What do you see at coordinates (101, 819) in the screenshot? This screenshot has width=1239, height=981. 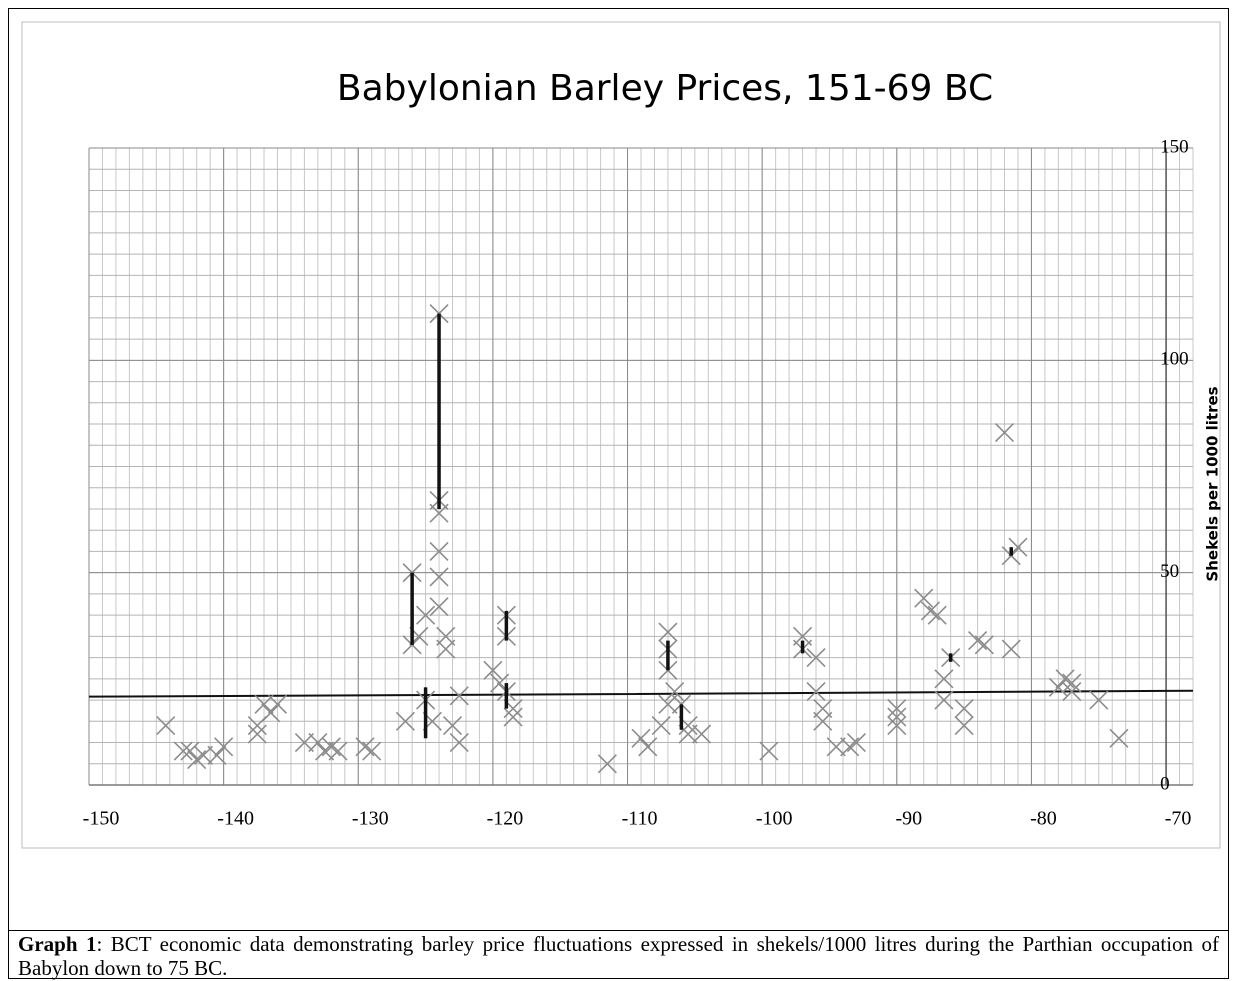 I see `x-tick-label: -150` at bounding box center [101, 819].